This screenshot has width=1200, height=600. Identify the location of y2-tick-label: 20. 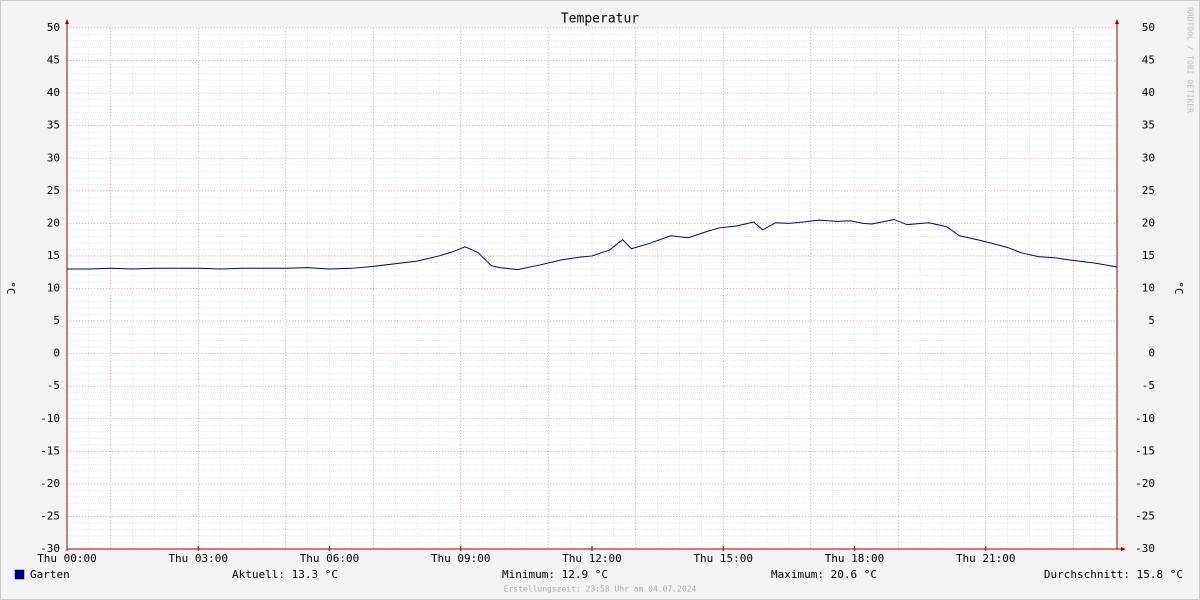
(1148, 222).